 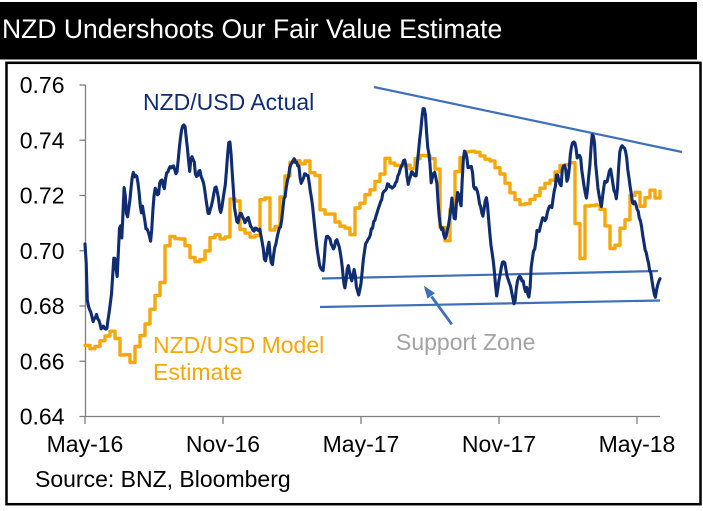 What do you see at coordinates (238, 345) in the screenshot?
I see `svg-text: NZD/USD Model` at bounding box center [238, 345].